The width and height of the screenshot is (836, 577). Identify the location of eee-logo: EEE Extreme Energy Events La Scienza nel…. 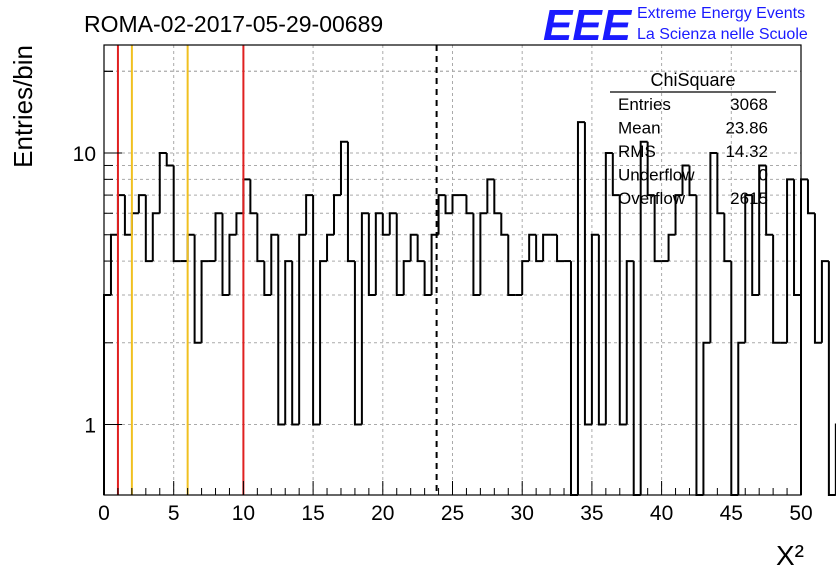
(675, 25).